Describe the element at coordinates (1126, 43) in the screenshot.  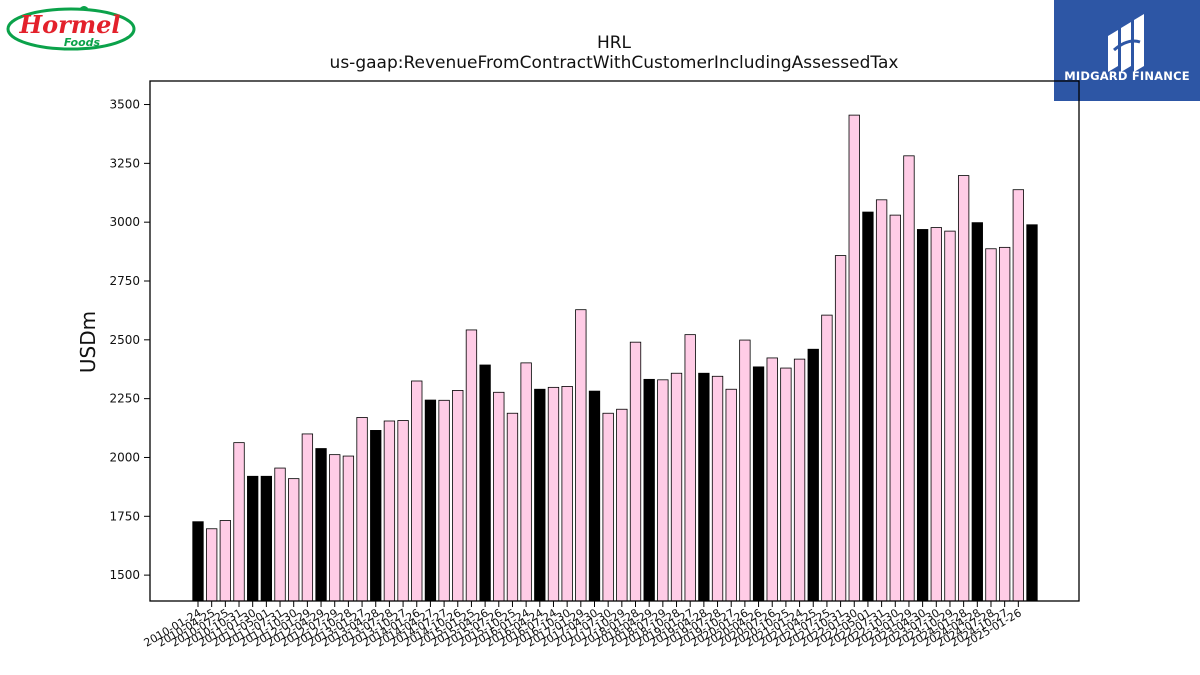
I see `midgard-logo-mark` at that location.